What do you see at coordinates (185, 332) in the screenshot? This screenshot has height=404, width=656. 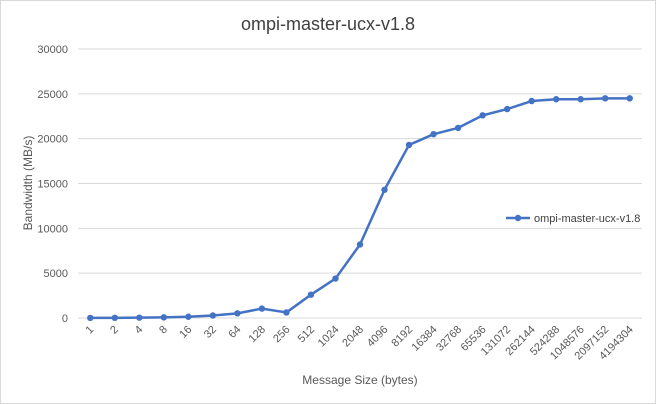 I see `x-tick-label: 16` at bounding box center [185, 332].